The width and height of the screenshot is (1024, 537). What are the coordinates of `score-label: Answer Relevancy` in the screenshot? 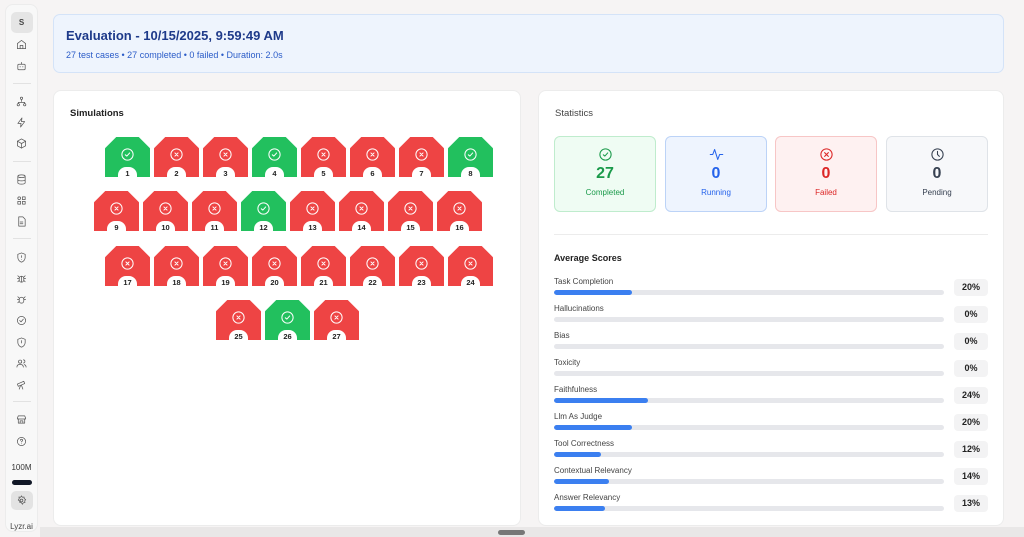 It's located at (587, 497).